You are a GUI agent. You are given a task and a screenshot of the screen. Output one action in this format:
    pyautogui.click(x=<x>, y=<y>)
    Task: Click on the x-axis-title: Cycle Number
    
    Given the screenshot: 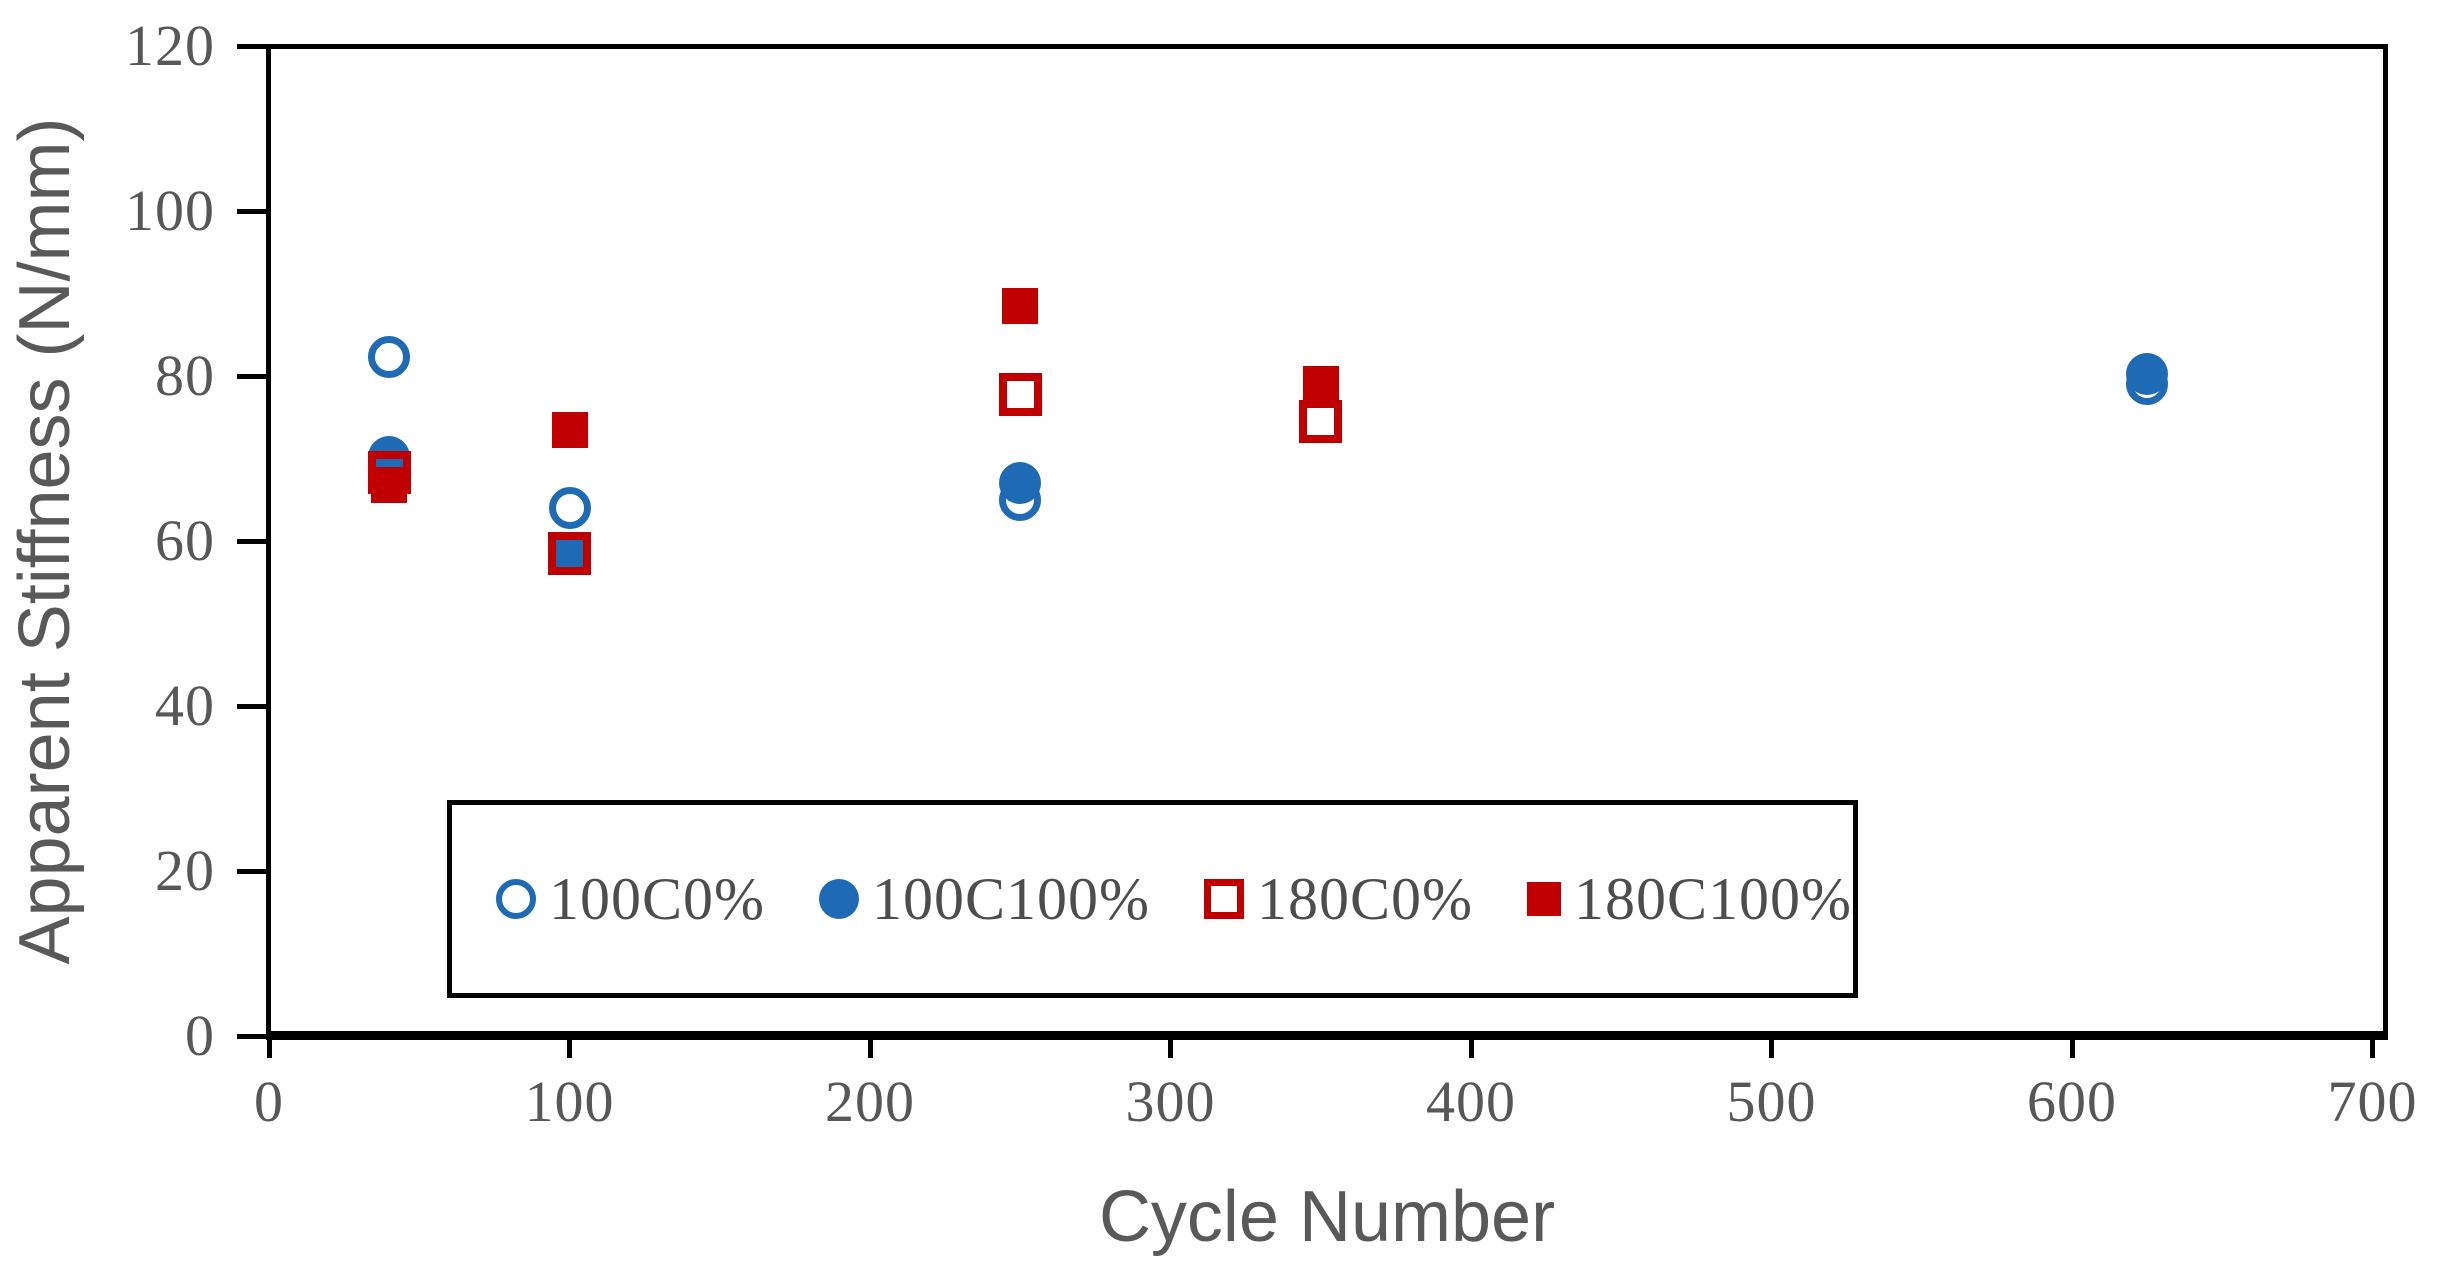 What is the action you would take?
    pyautogui.click(x=1327, y=1217)
    